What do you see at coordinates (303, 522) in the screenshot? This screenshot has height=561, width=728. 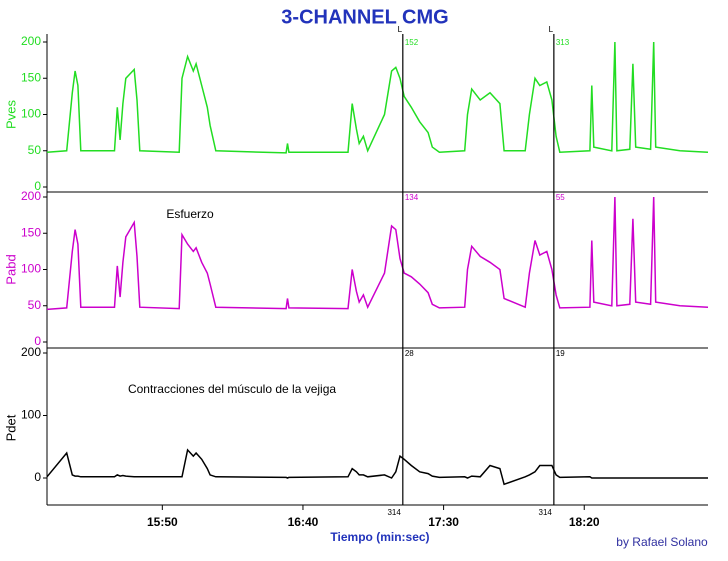 I see `x-tick-label: 16:40` at bounding box center [303, 522].